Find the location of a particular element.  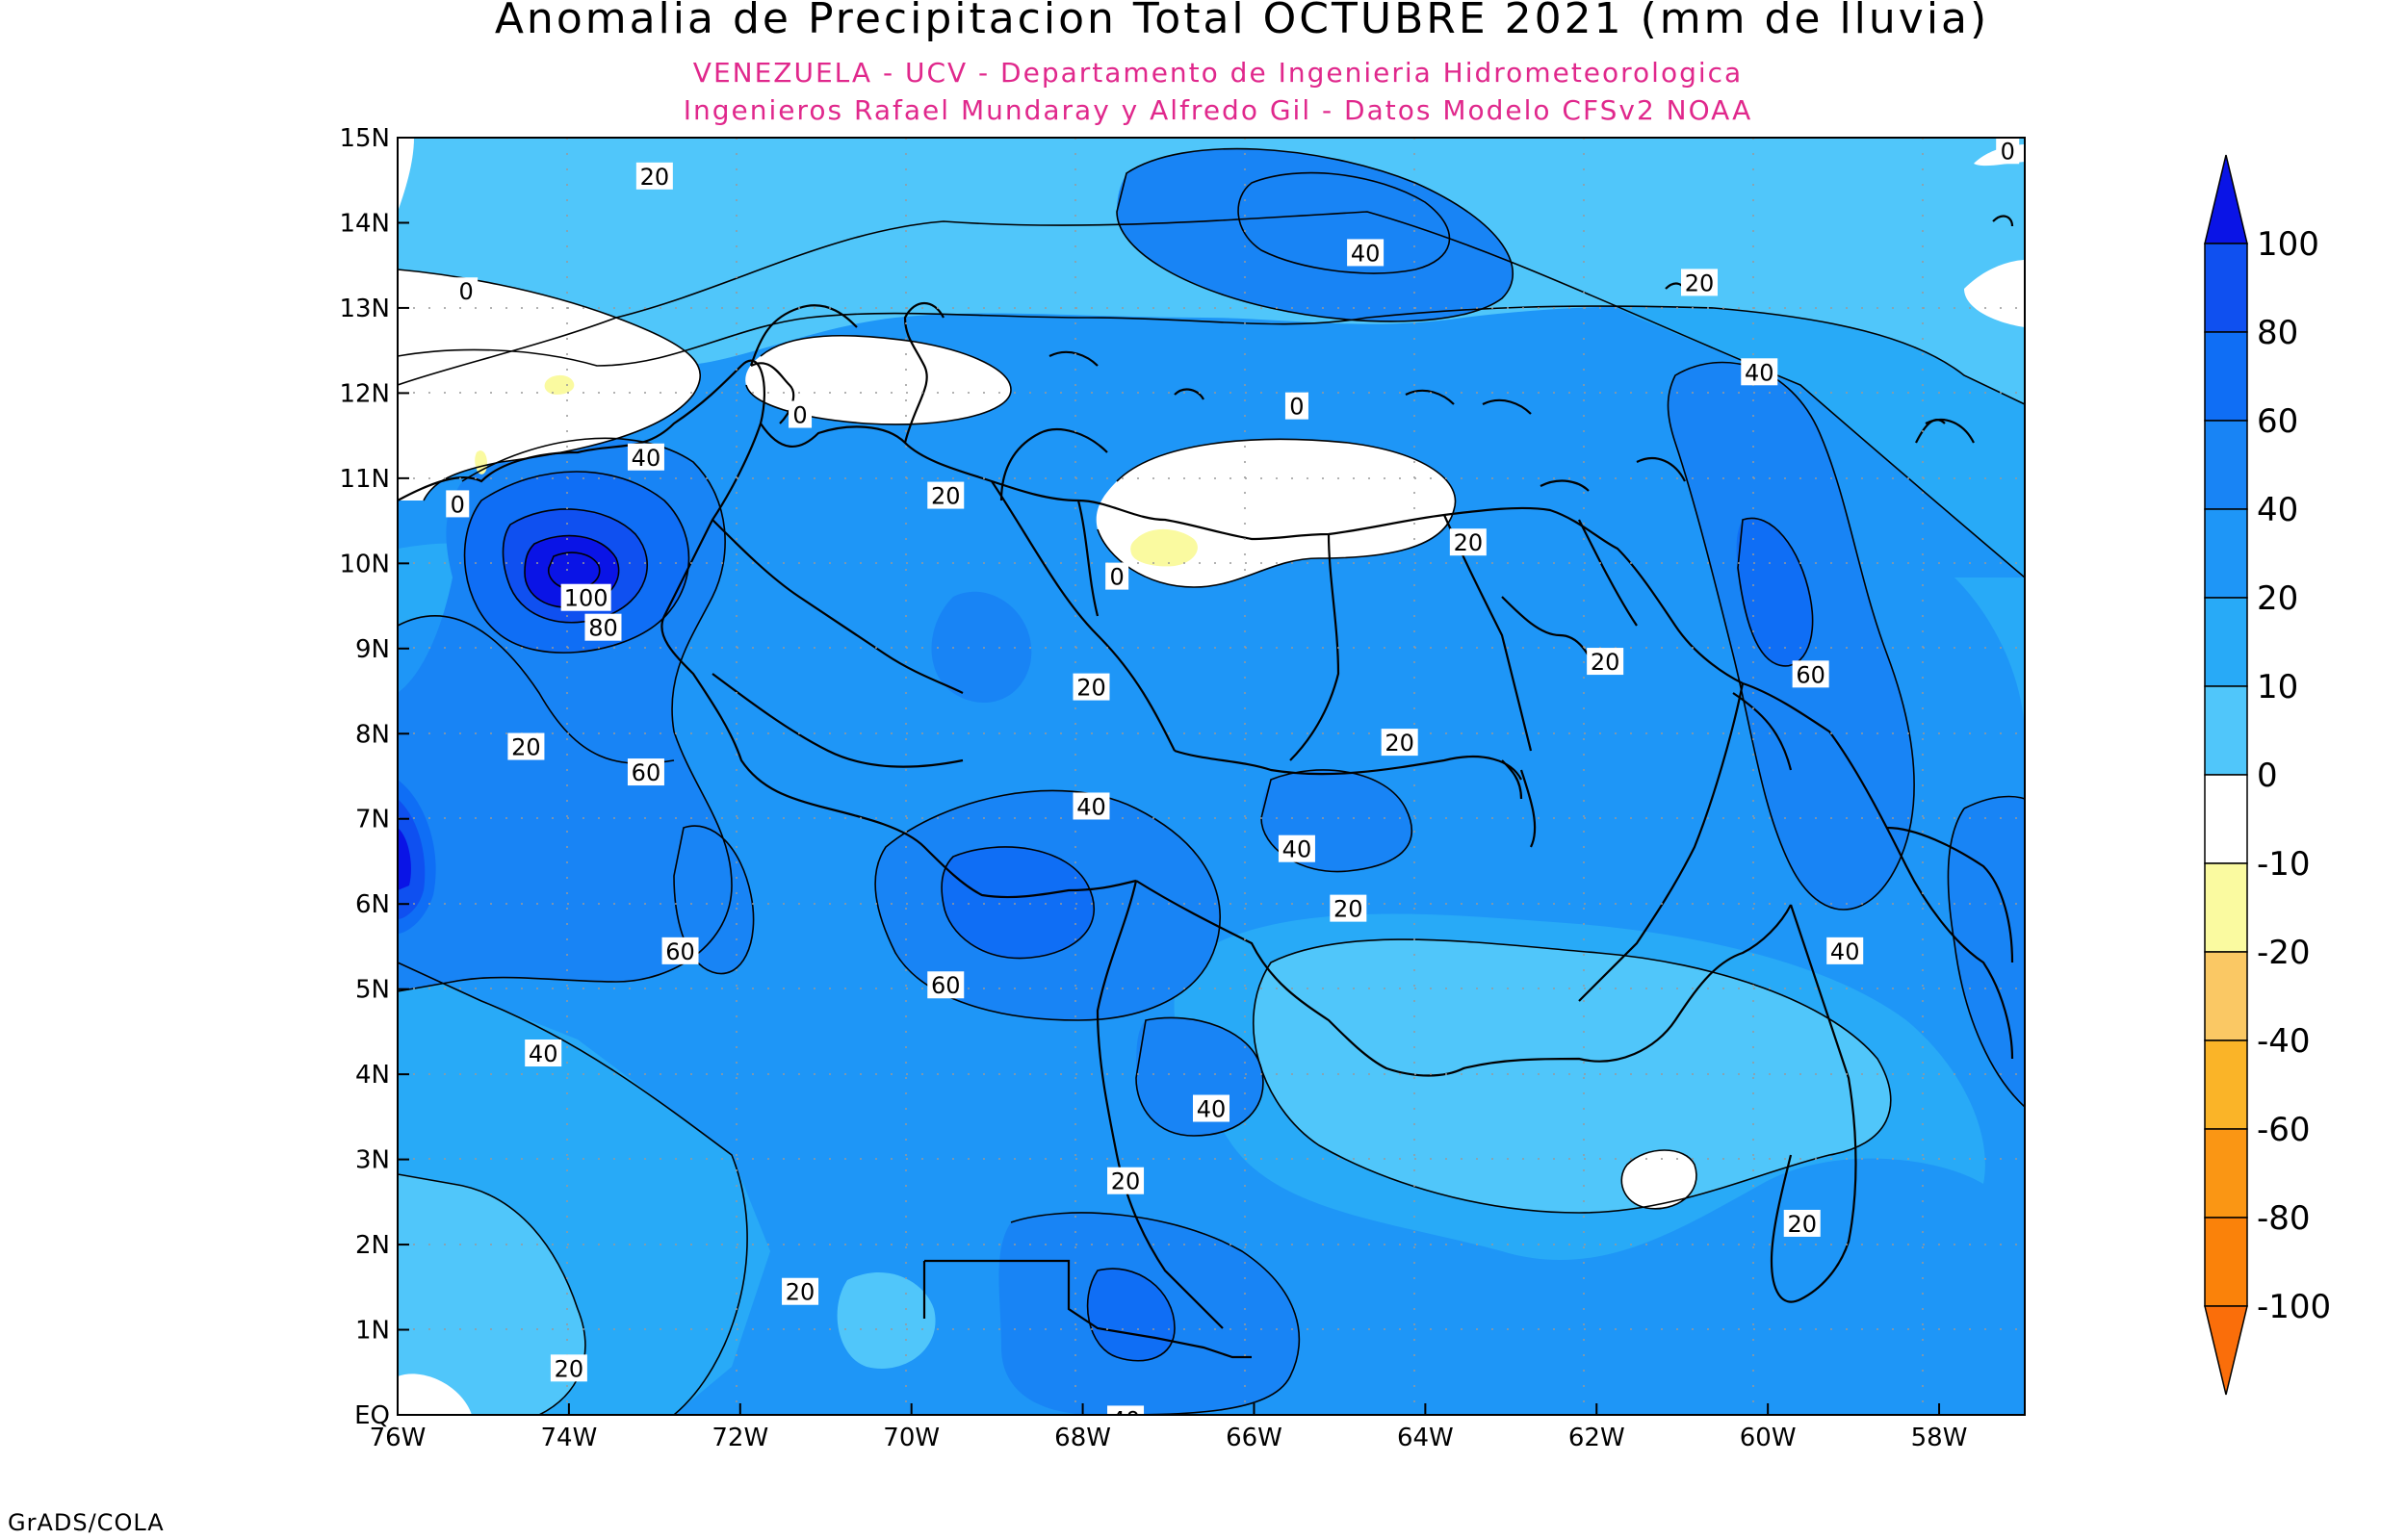

contour-label: 80 is located at coordinates (603, 628).